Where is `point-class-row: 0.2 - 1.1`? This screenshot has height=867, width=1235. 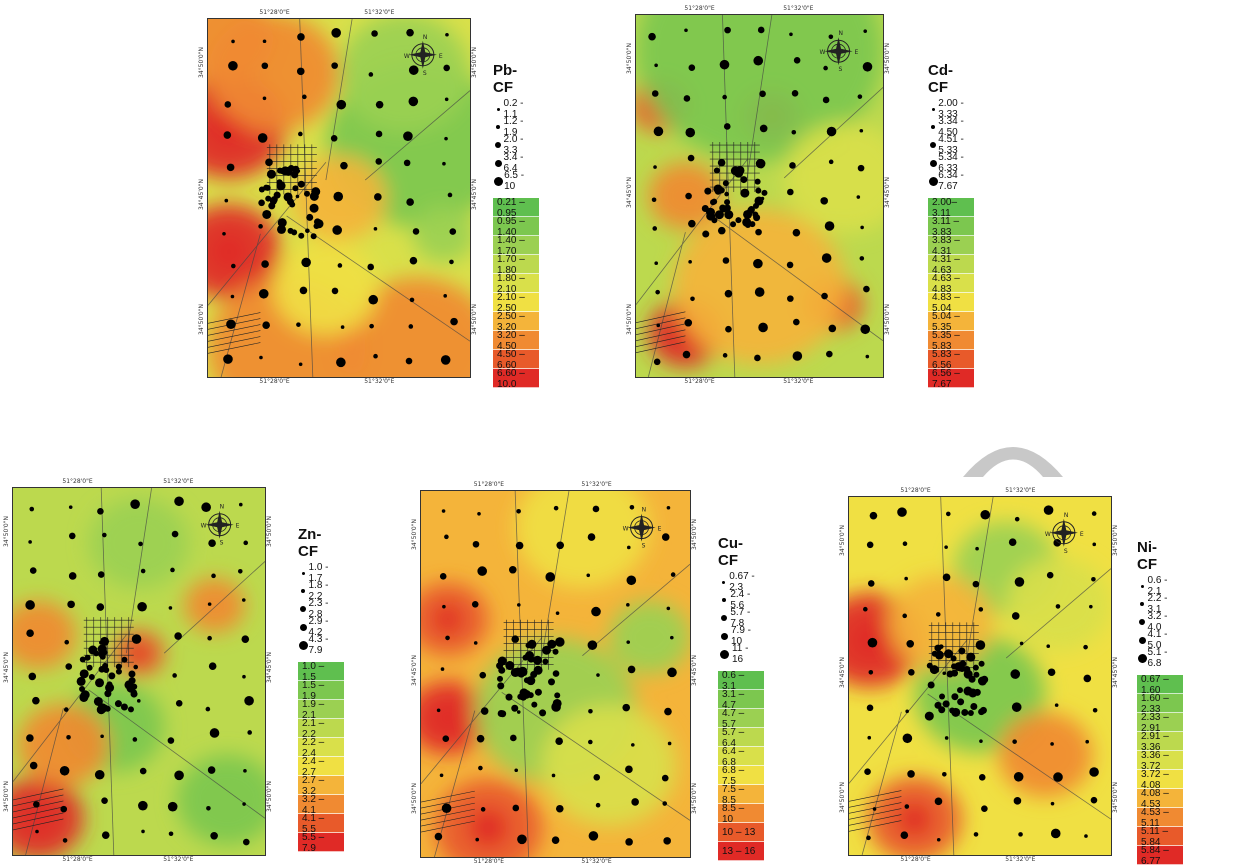
point-class-row: 0.2 - 1.1 is located at coordinates (509, 109).